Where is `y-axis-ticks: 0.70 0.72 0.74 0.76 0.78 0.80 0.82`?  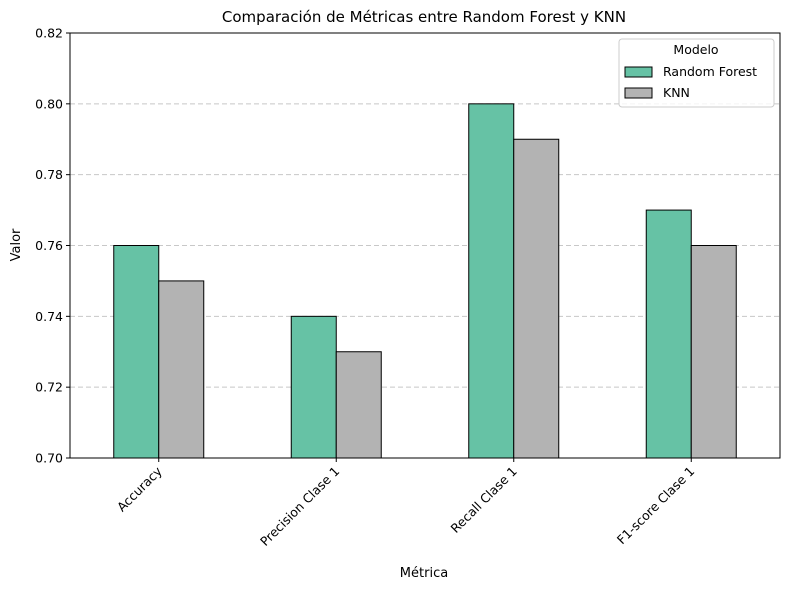 y-axis-ticks: 0.70 0.72 0.74 0.76 0.78 0.80 0.82 is located at coordinates (52, 246).